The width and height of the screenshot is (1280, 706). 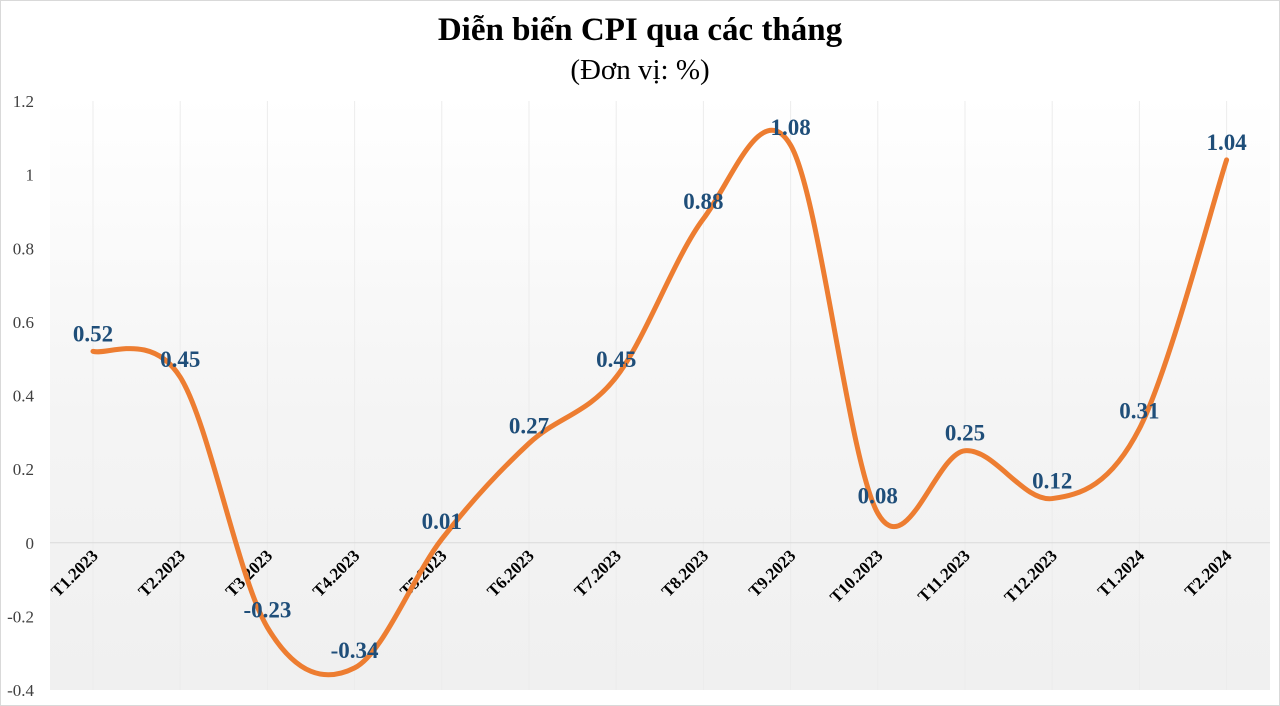 What do you see at coordinates (30, 543) in the screenshot?
I see `y-tick-label: 0` at bounding box center [30, 543].